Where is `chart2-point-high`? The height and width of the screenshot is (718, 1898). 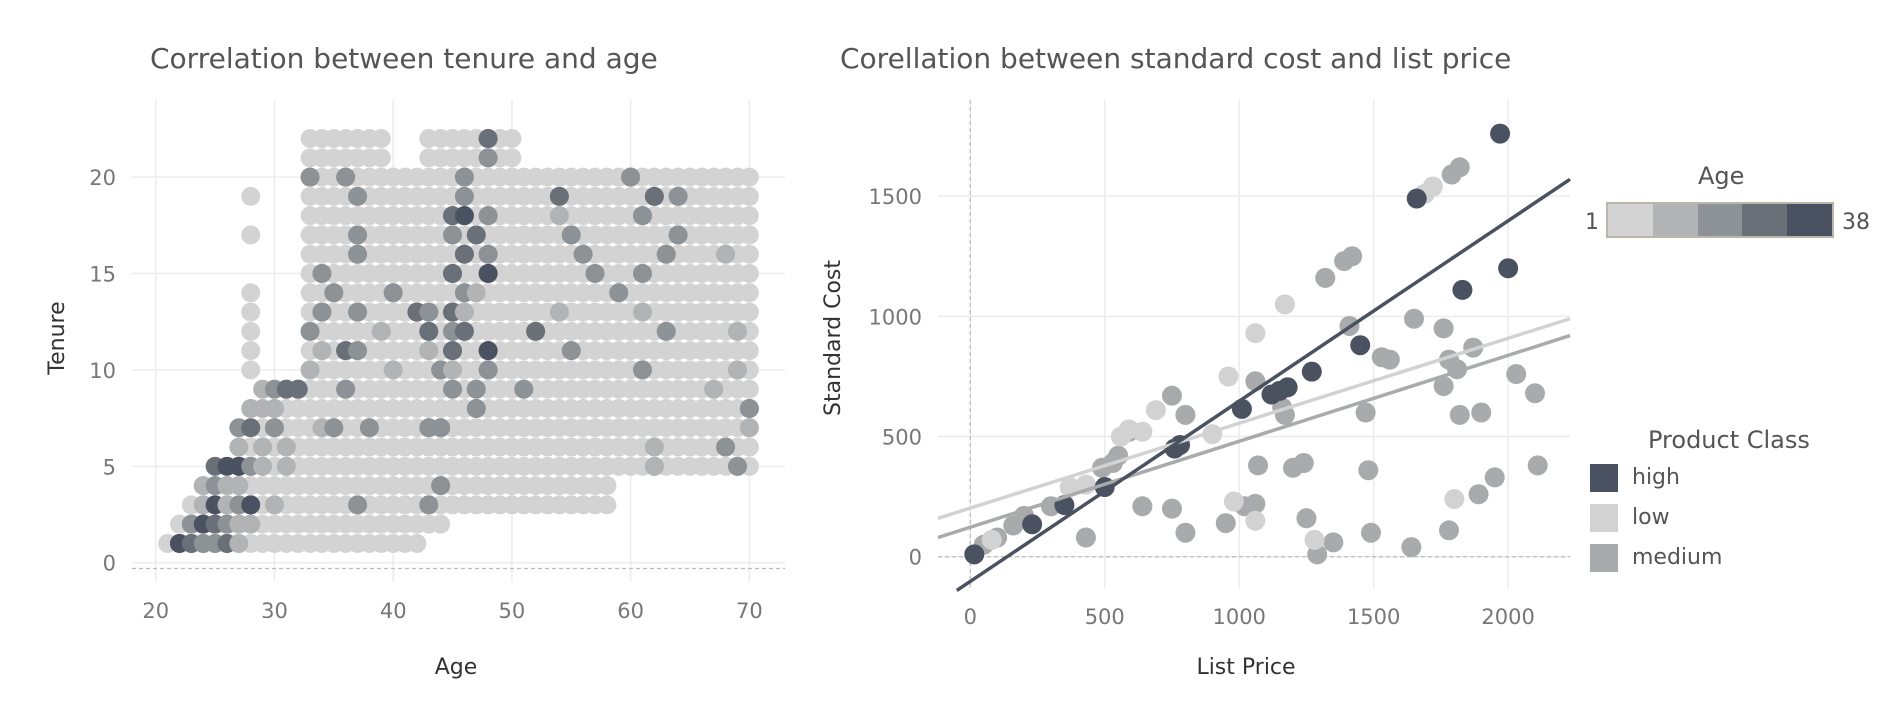
chart2-point-high is located at coordinates (1462, 289).